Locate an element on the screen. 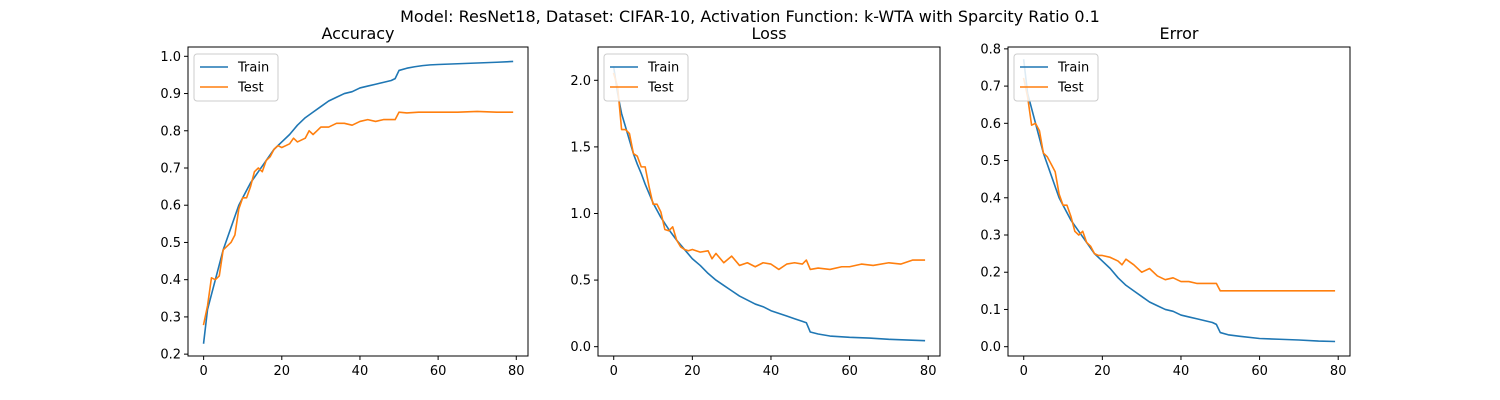 The height and width of the screenshot is (400, 1500). error-title: Error is located at coordinates (1179, 33).